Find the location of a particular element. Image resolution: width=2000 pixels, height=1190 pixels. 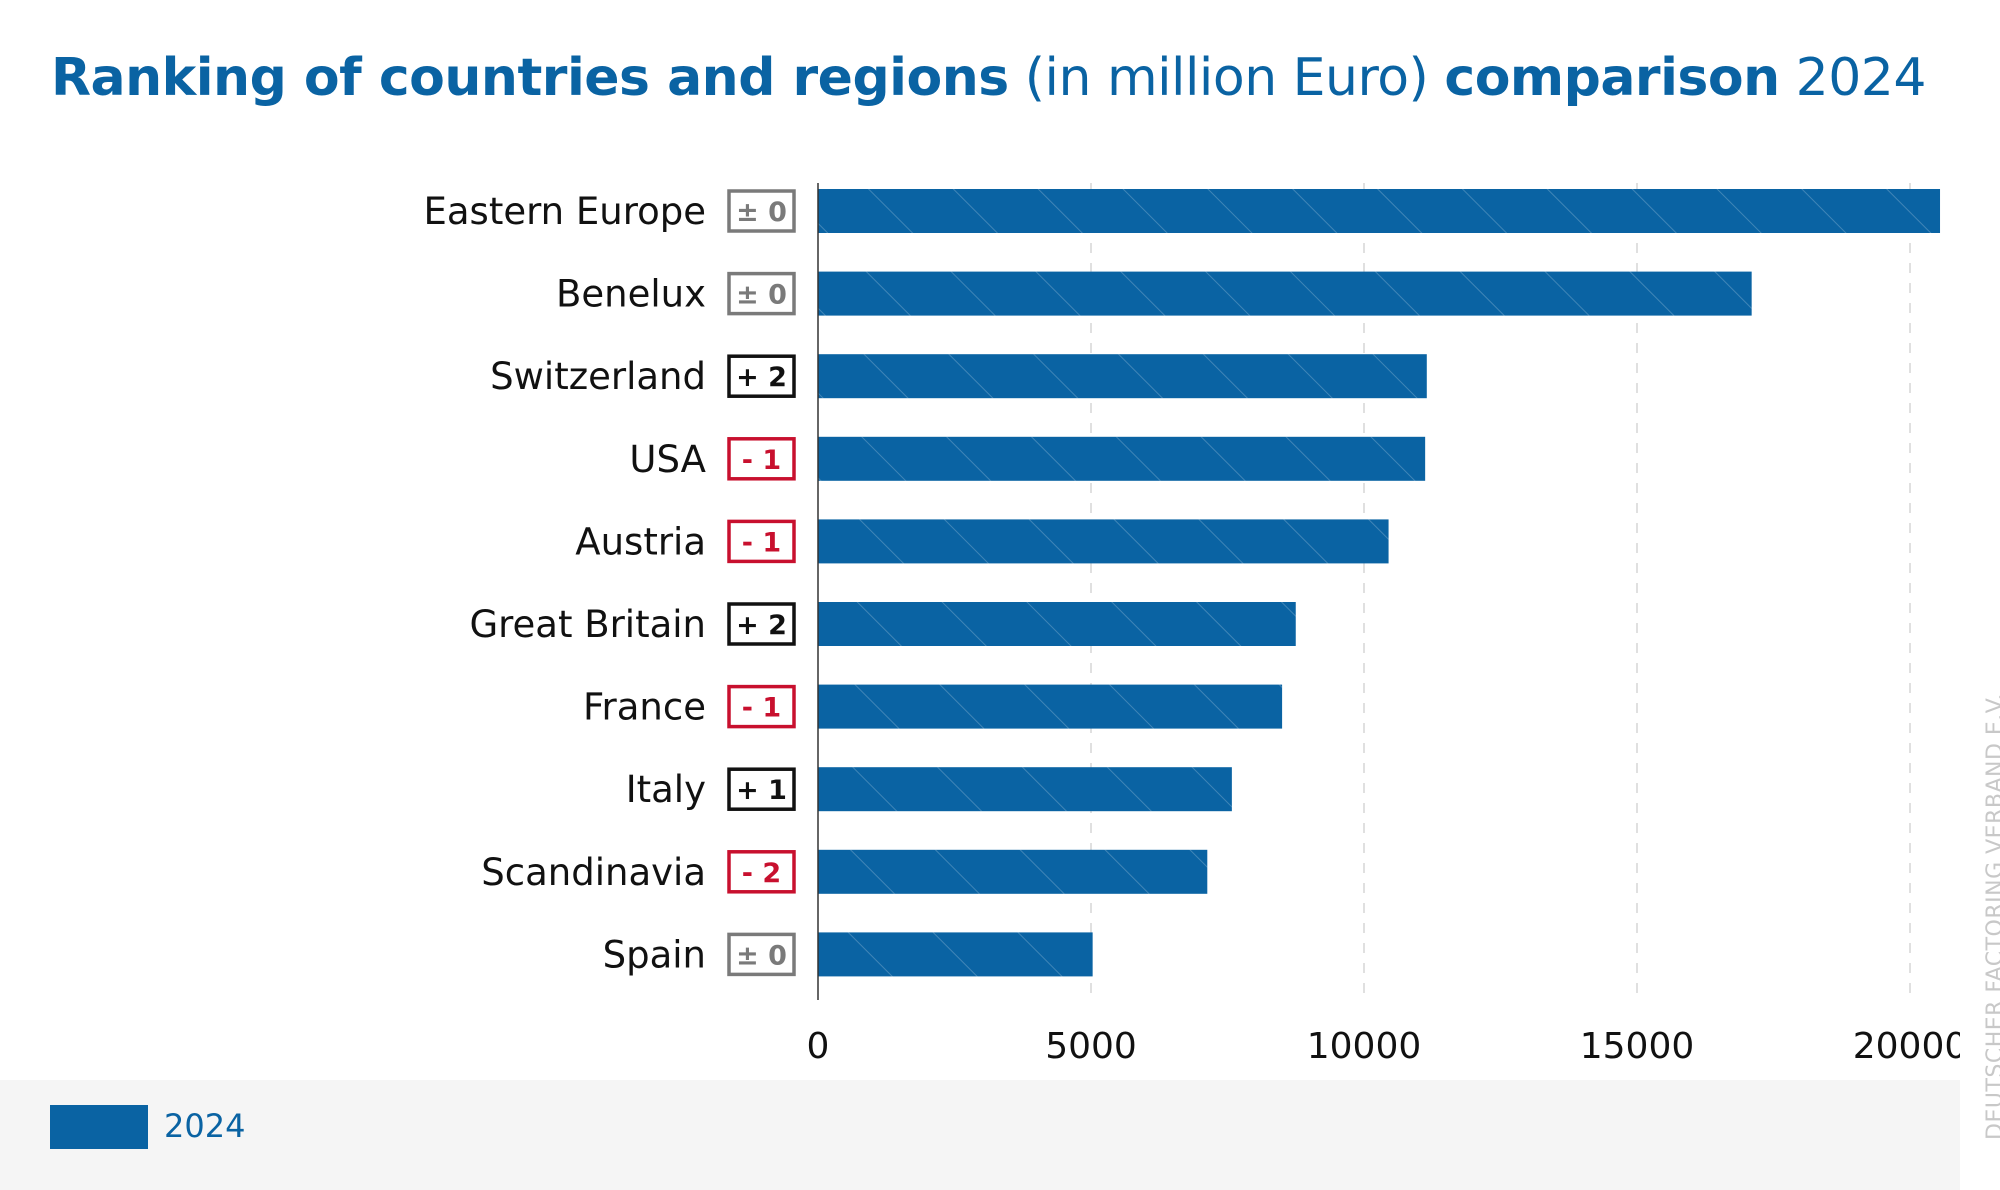

title-unit: (in million Euro) is located at coordinates (1226, 78).